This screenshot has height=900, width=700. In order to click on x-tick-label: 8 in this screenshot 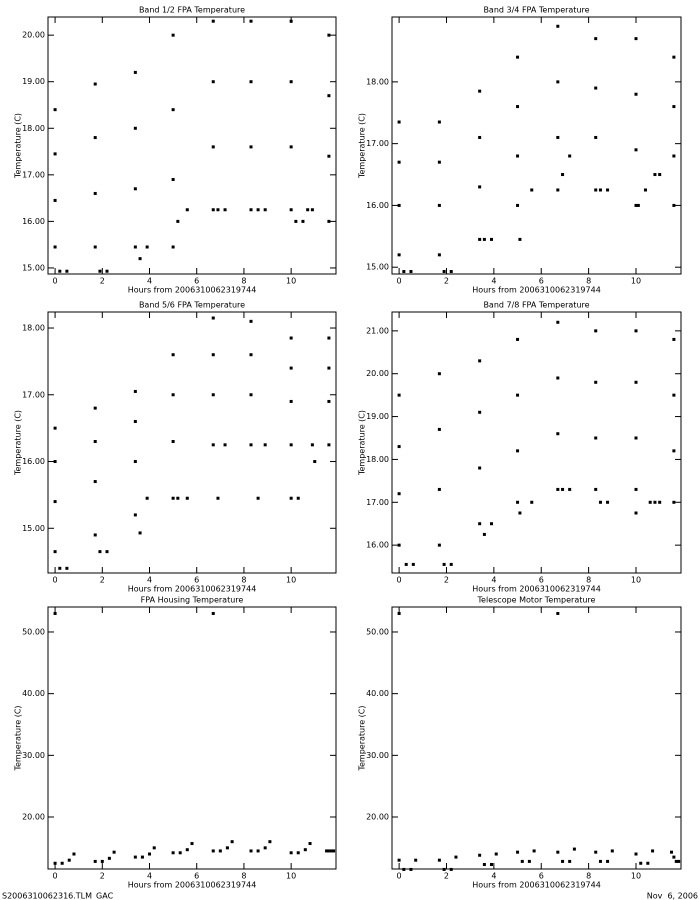, I will do `click(588, 580)`.